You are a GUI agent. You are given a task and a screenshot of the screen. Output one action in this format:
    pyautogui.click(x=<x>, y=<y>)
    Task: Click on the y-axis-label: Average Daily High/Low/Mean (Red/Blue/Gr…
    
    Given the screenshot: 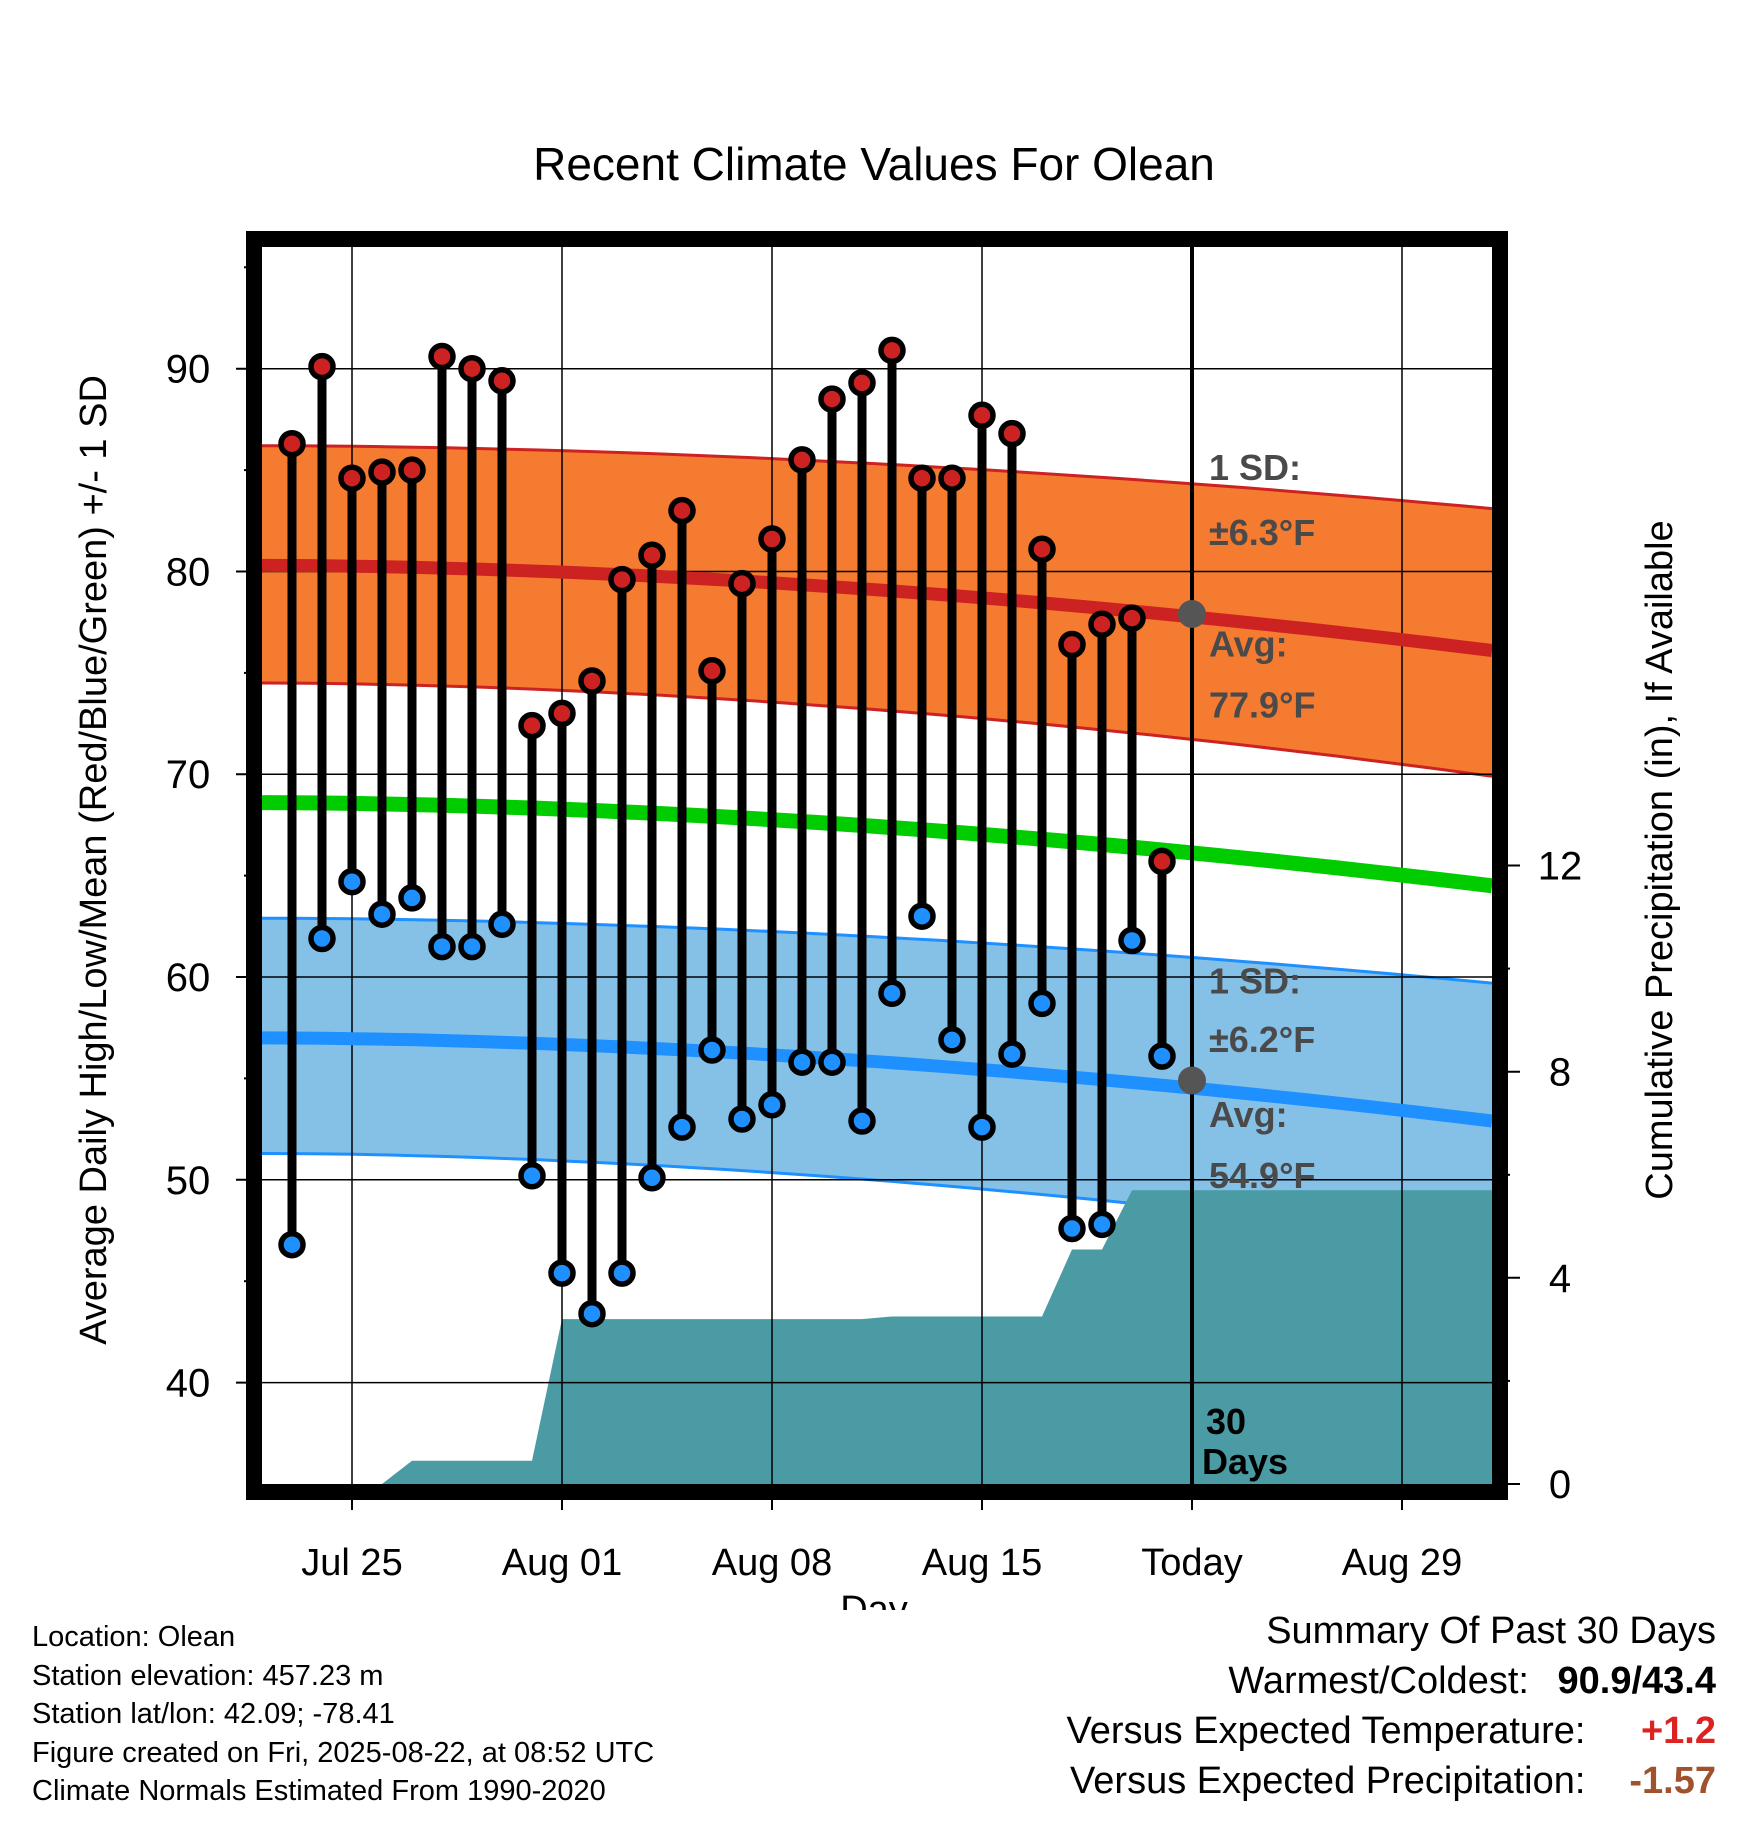 What is the action you would take?
    pyautogui.click(x=94, y=860)
    